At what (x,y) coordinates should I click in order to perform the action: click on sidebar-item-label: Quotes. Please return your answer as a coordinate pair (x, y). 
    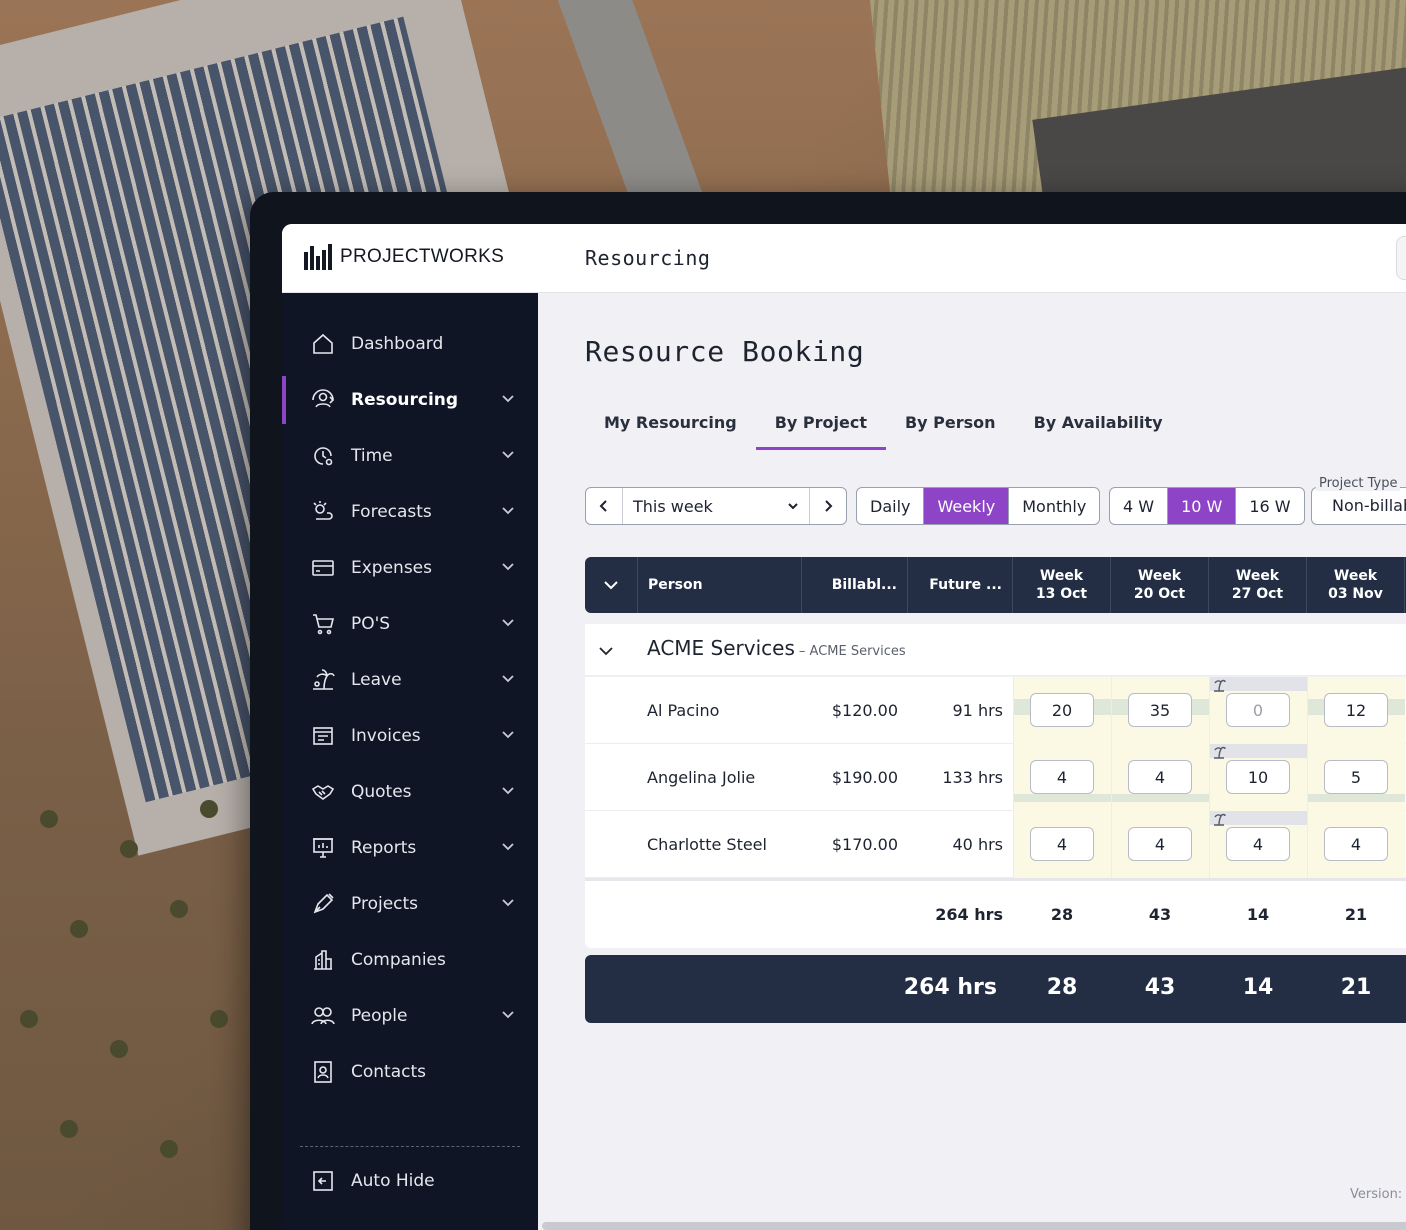
    Looking at the image, I should click on (381, 792).